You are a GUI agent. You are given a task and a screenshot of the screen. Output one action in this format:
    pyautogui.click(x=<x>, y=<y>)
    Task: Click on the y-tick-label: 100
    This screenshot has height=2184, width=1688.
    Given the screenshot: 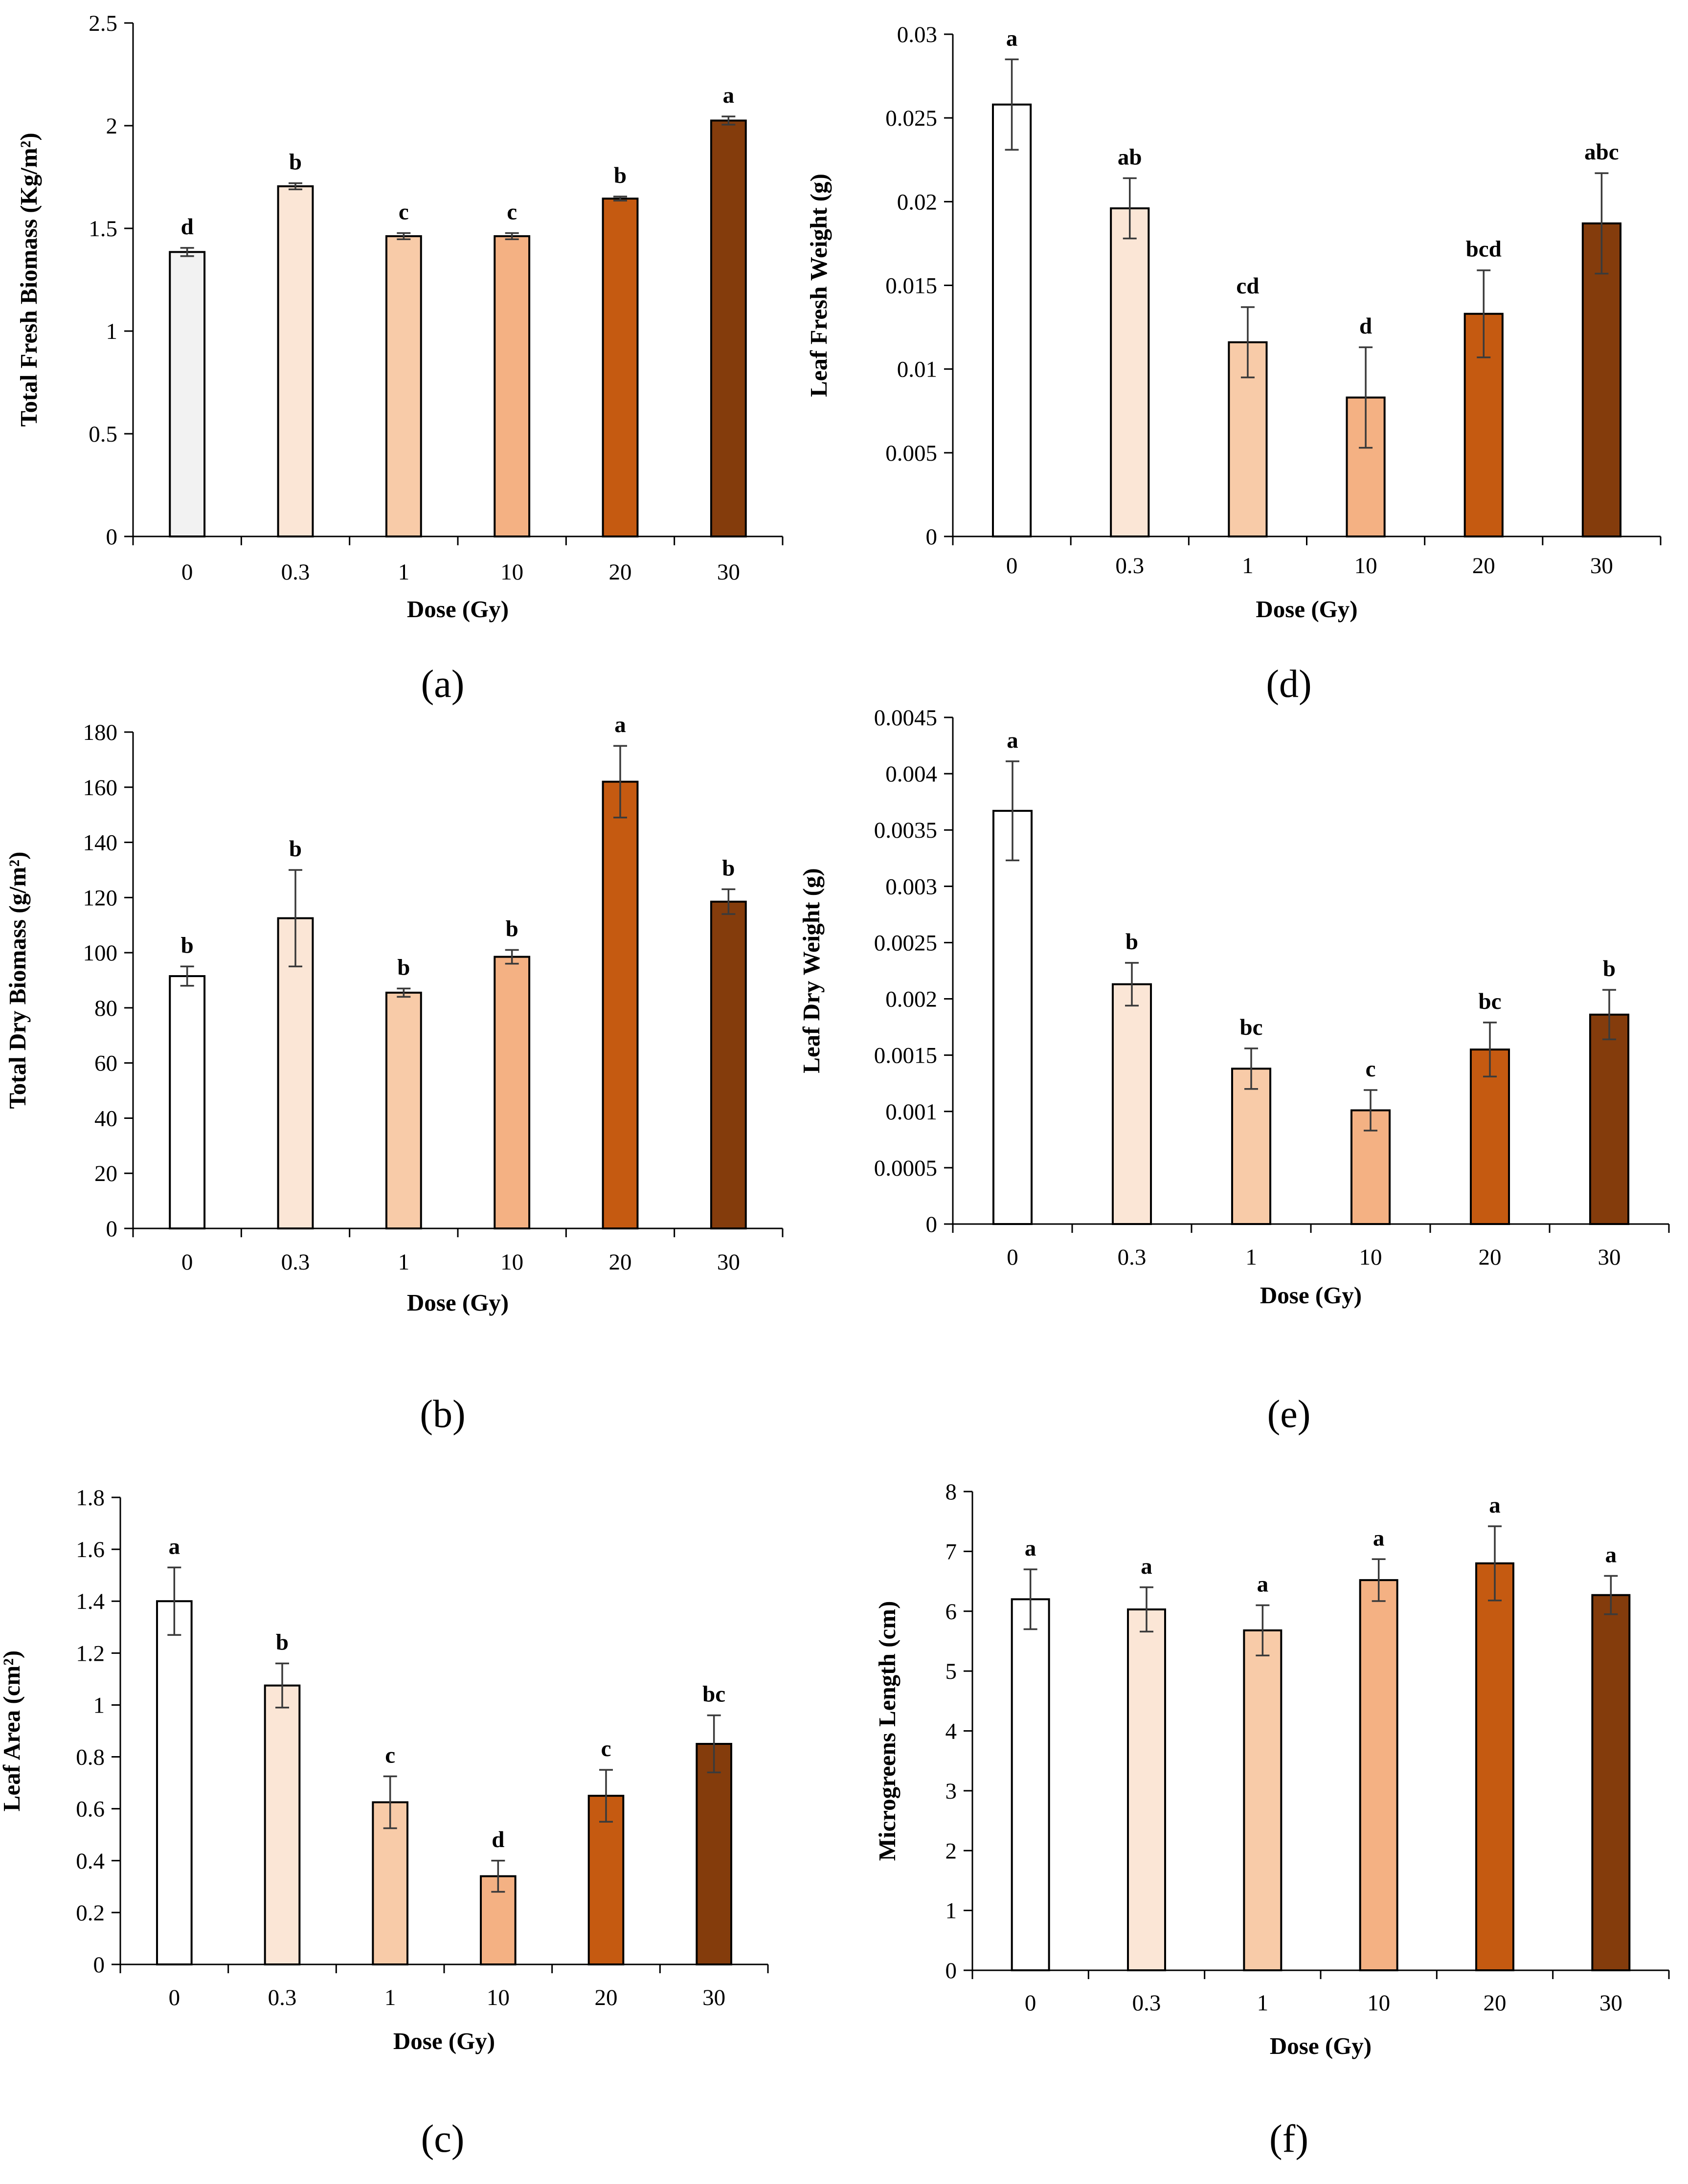 What is the action you would take?
    pyautogui.click(x=100, y=953)
    